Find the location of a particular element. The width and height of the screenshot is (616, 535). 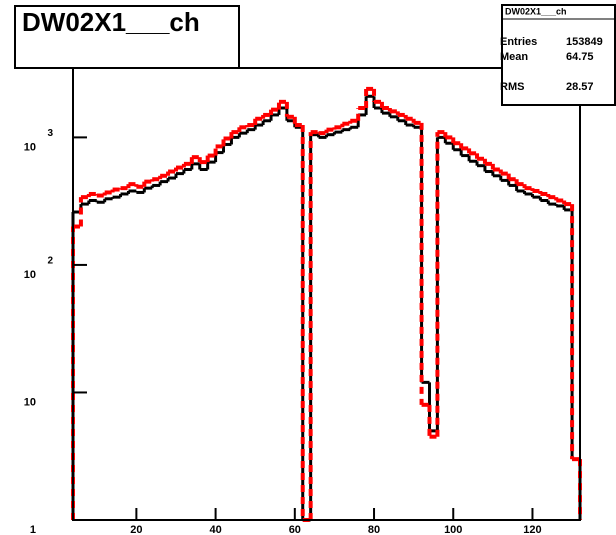

y-tick-exponent: 2 is located at coordinates (50, 261).